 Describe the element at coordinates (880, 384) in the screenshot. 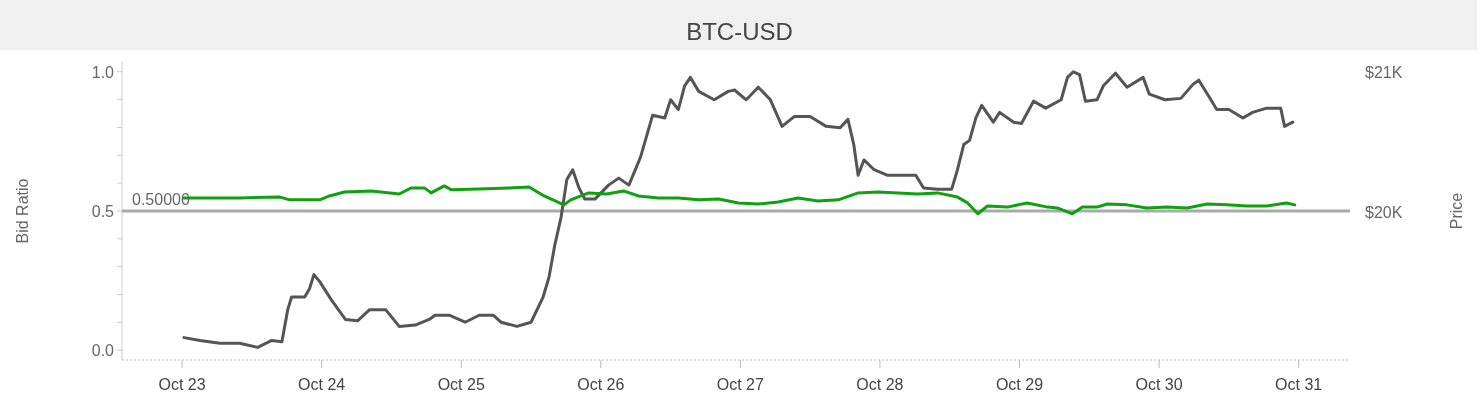

I see `x-tick-label: Oct 28` at that location.